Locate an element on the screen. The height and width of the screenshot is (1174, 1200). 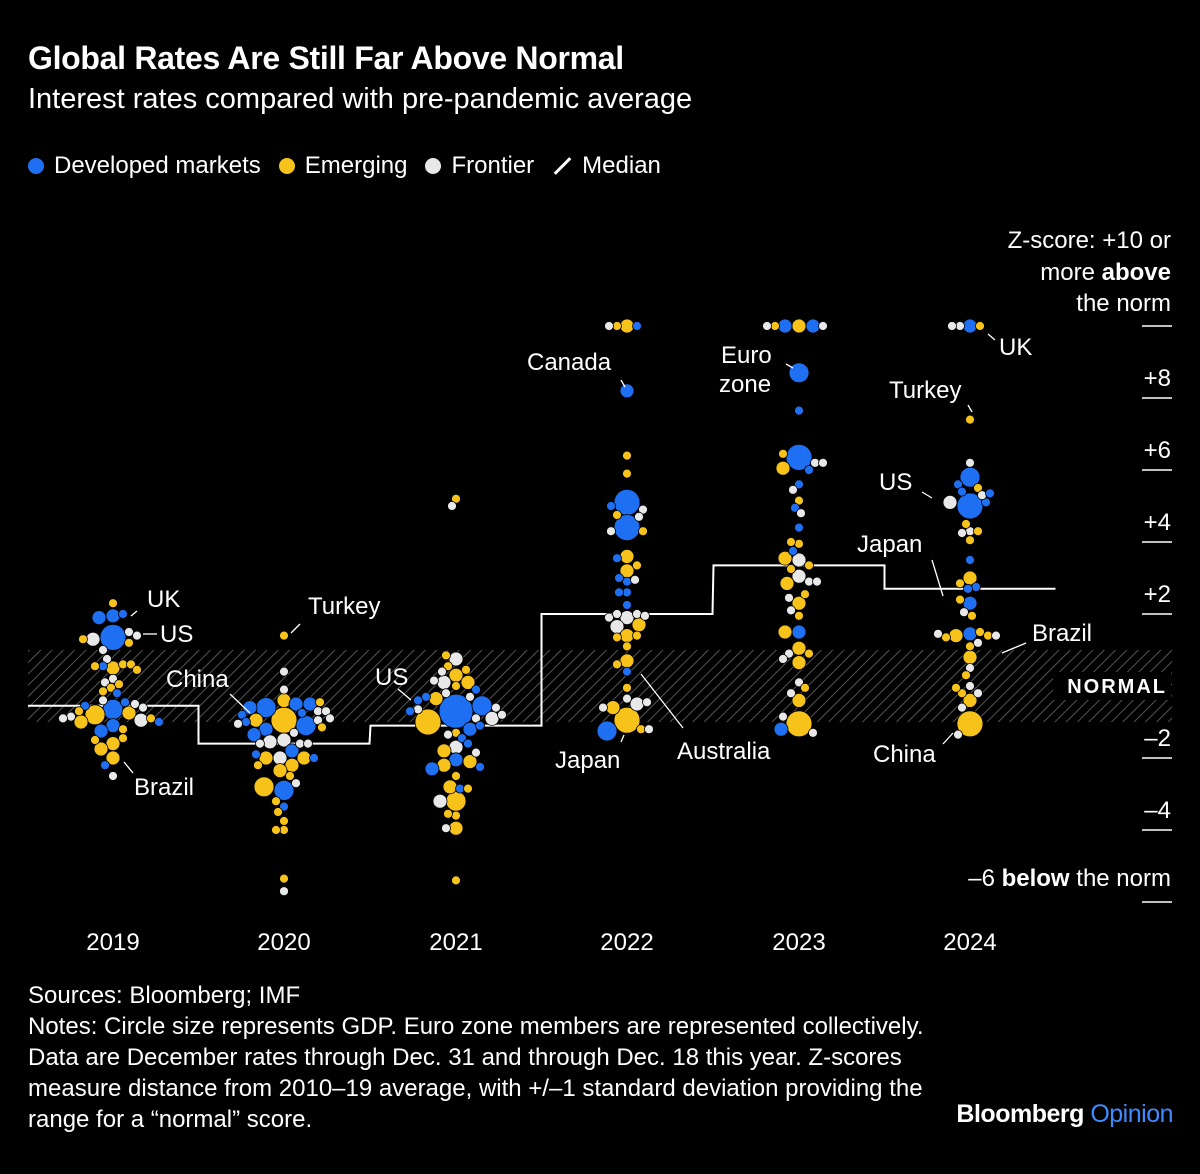
legend-label: Developed markets is located at coordinates (157, 165).